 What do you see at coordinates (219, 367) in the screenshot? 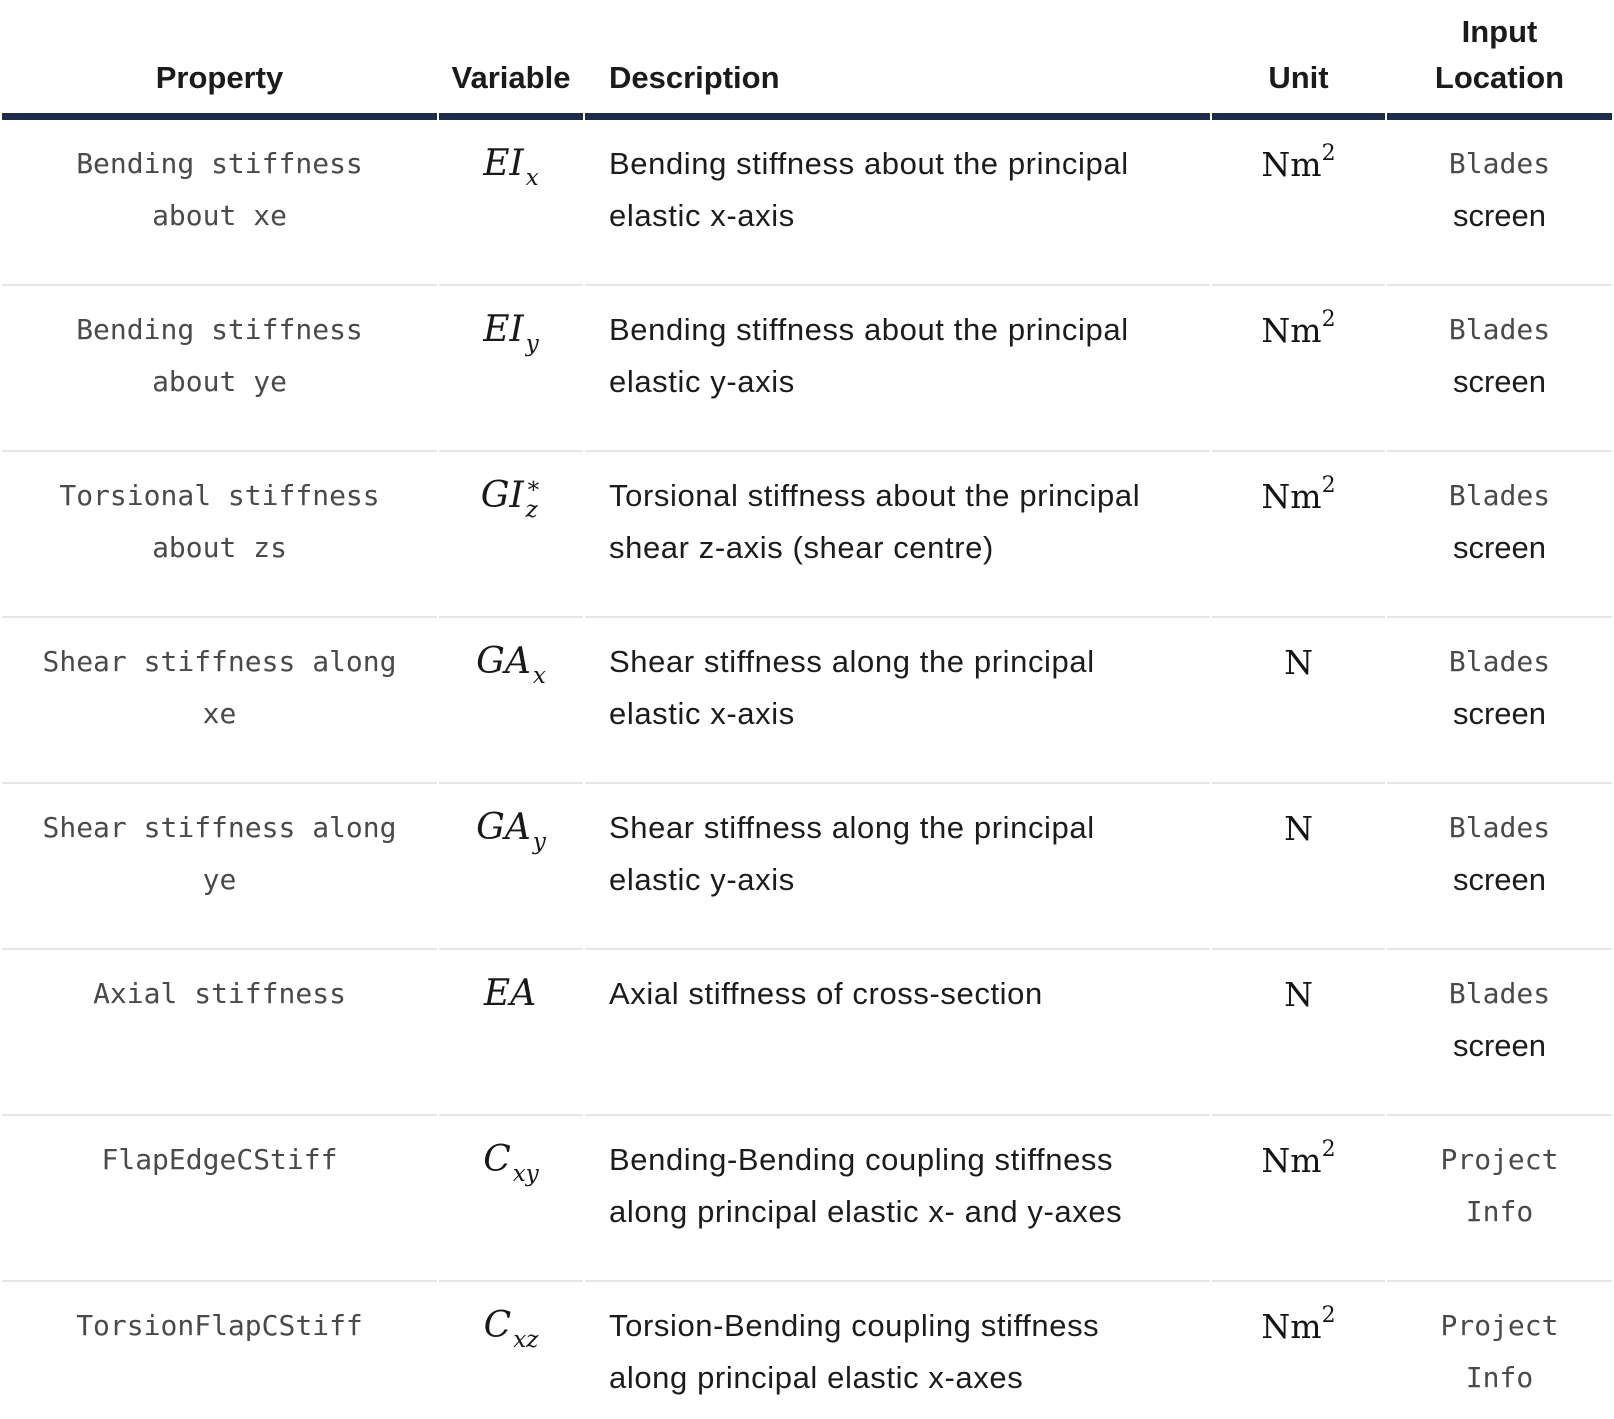
I see `property-cell: Bending stiffness about ye` at bounding box center [219, 367].